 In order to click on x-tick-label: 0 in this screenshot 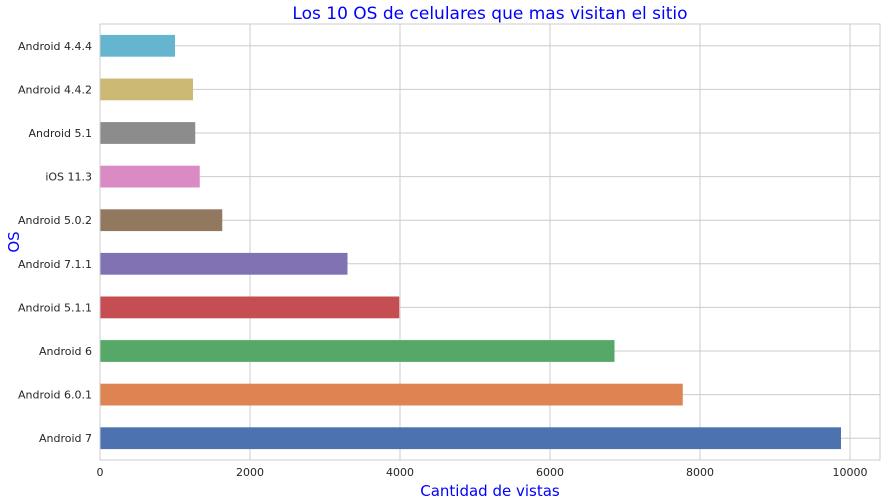, I will do `click(100, 472)`.